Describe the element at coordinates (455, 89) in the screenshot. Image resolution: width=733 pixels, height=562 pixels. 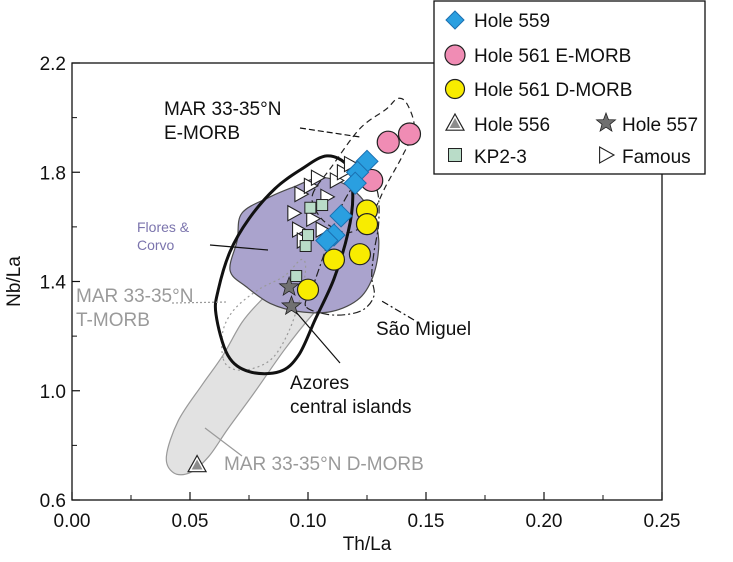
I see `legend-marker-hole-561-d-morb` at that location.